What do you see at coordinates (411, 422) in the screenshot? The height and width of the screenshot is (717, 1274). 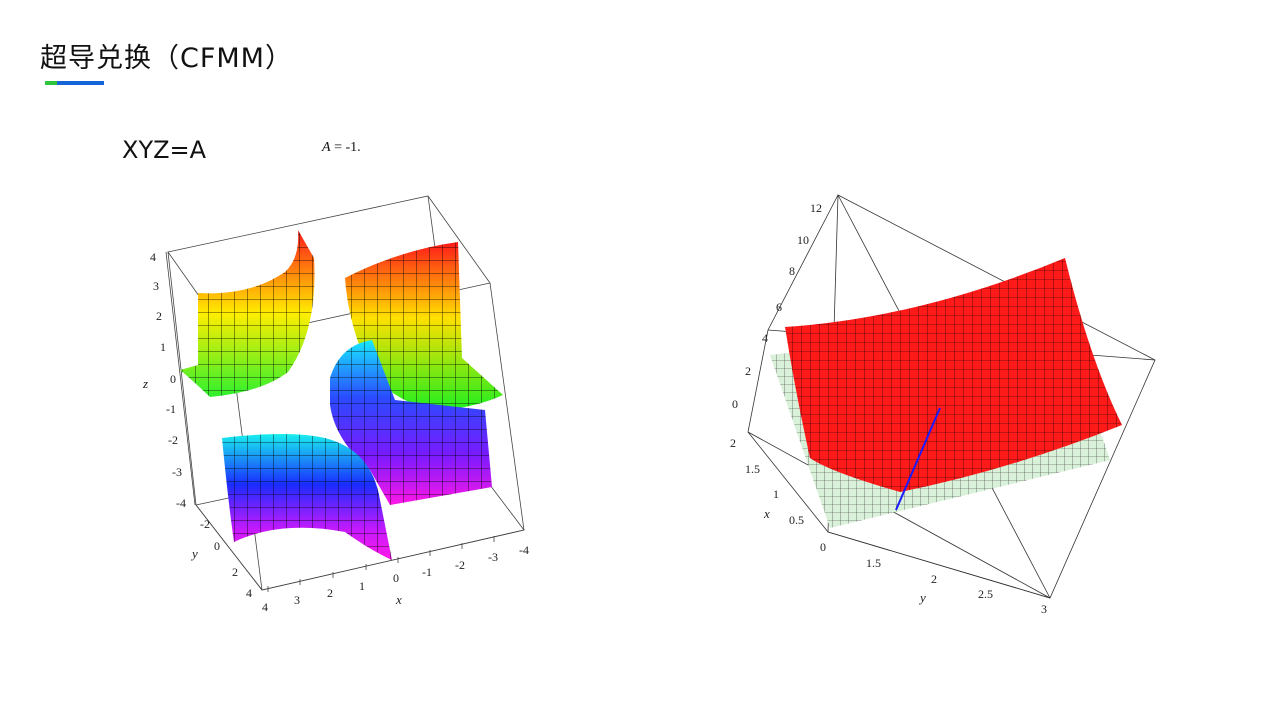 I see `left-surface-middle` at bounding box center [411, 422].